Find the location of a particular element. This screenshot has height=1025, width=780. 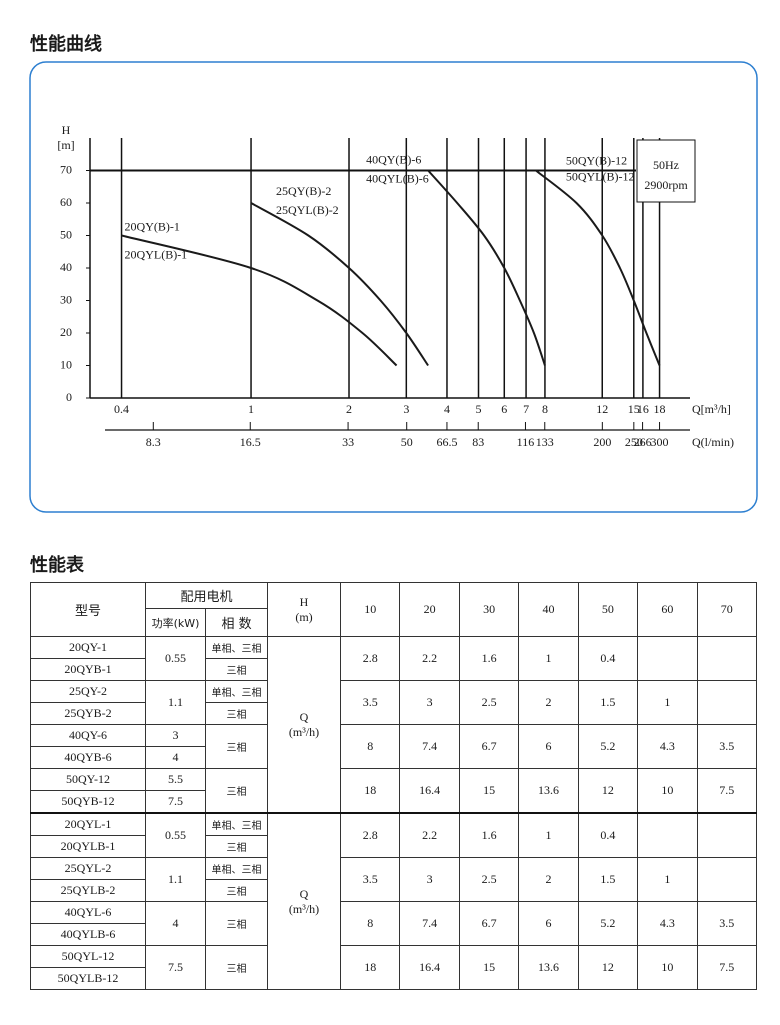

x2-tick-label: 83 is located at coordinates (478, 442).